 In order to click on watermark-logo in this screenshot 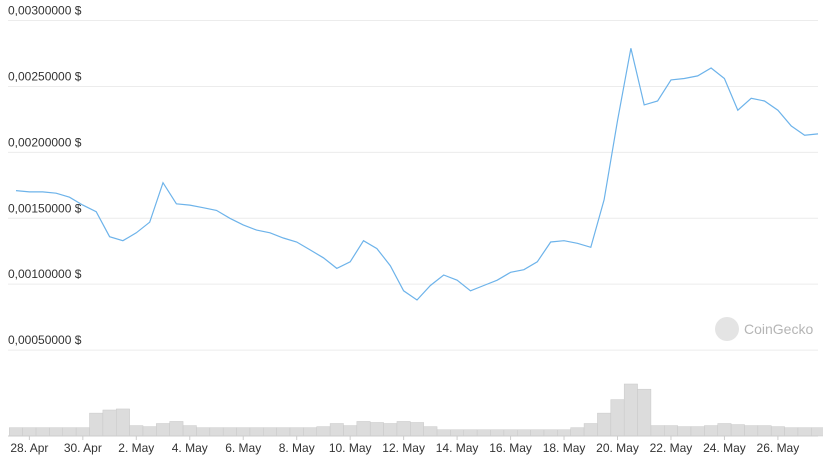, I will do `click(727, 329)`.